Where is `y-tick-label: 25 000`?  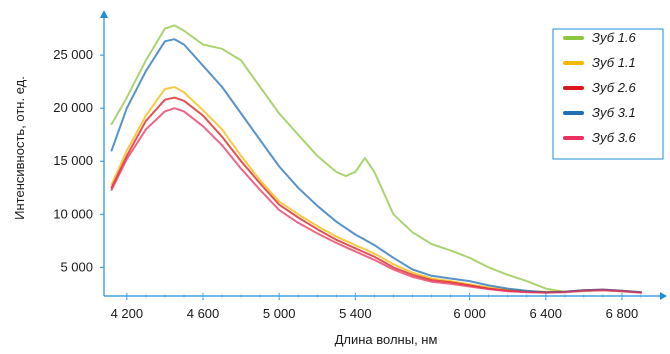 y-tick-label: 25 000 is located at coordinates (73, 54).